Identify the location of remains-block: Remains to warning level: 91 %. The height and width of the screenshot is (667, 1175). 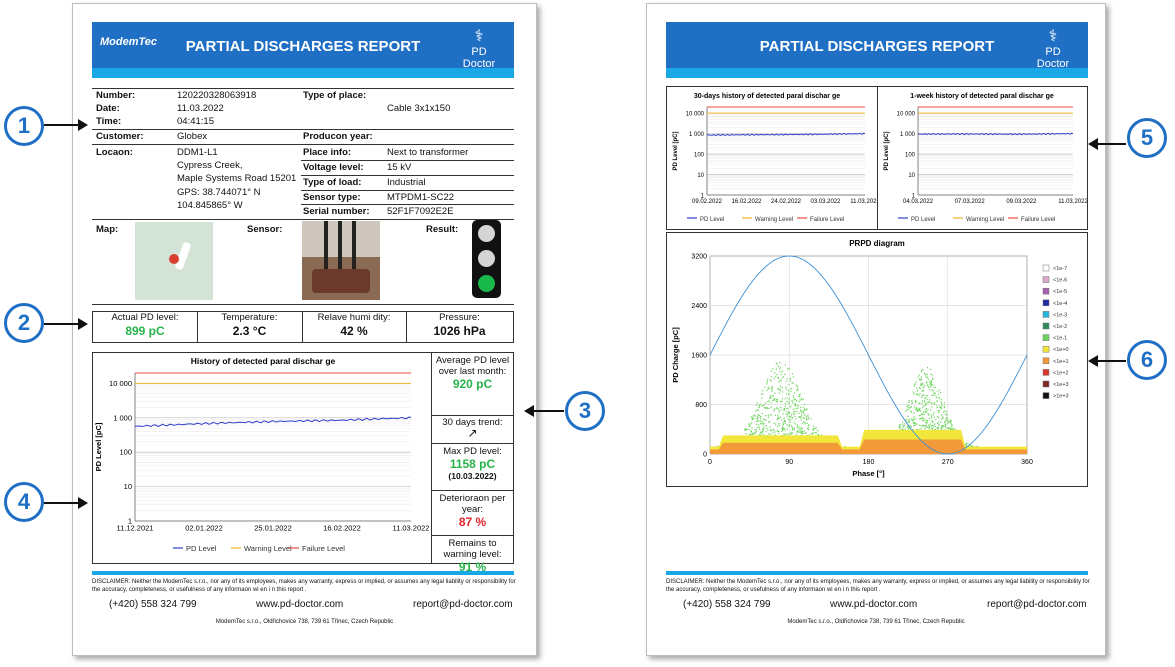
(472, 556).